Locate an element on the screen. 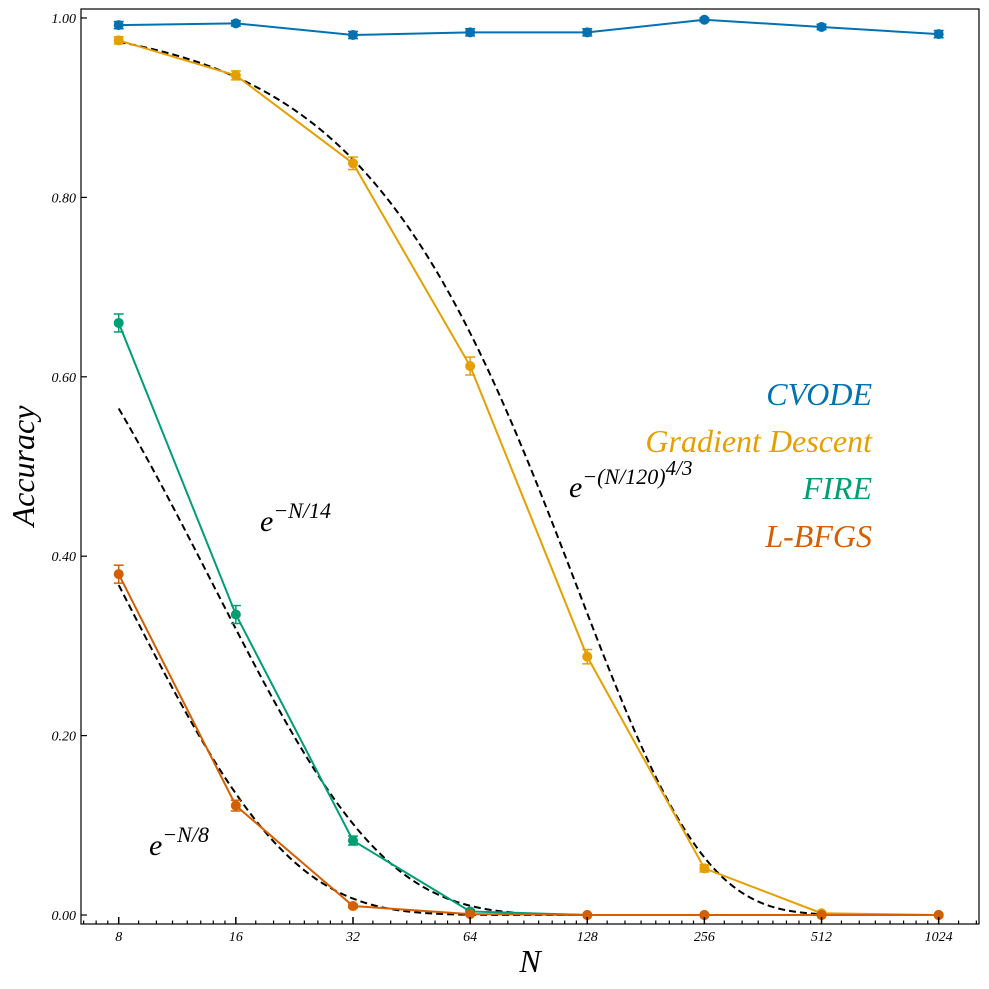  legend-label-cvode: CVODE is located at coordinates (819, 394).